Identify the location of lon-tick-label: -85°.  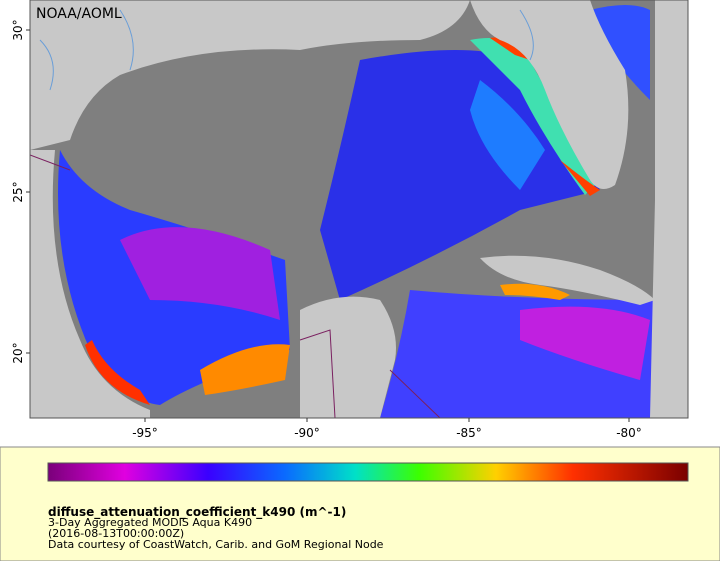
(469, 433).